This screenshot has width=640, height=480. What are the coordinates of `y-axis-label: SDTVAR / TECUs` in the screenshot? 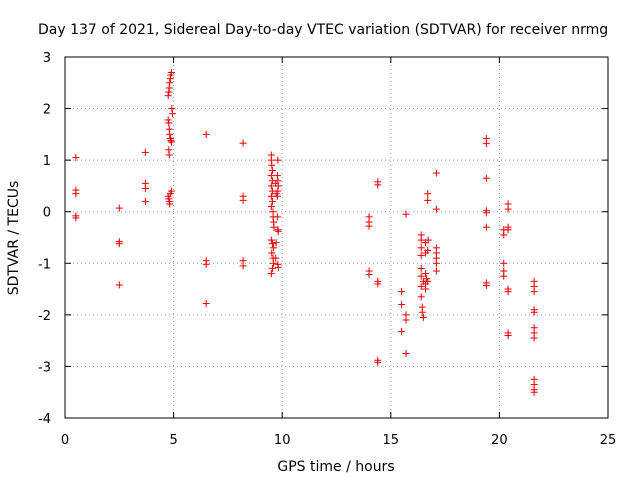 It's located at (14, 238).